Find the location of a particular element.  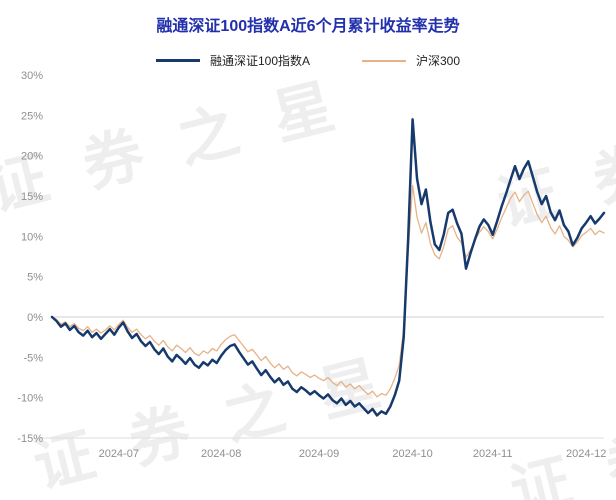

benchmark-line-swatch is located at coordinates (384, 60).